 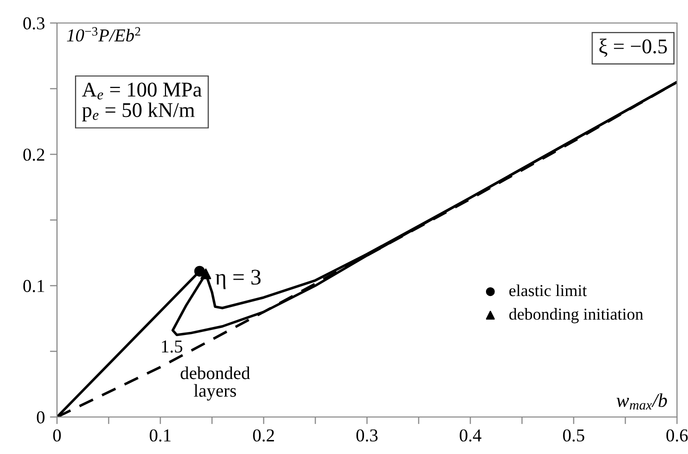 What do you see at coordinates (471, 435) in the screenshot?
I see `x-tick-label: 0.4` at bounding box center [471, 435].